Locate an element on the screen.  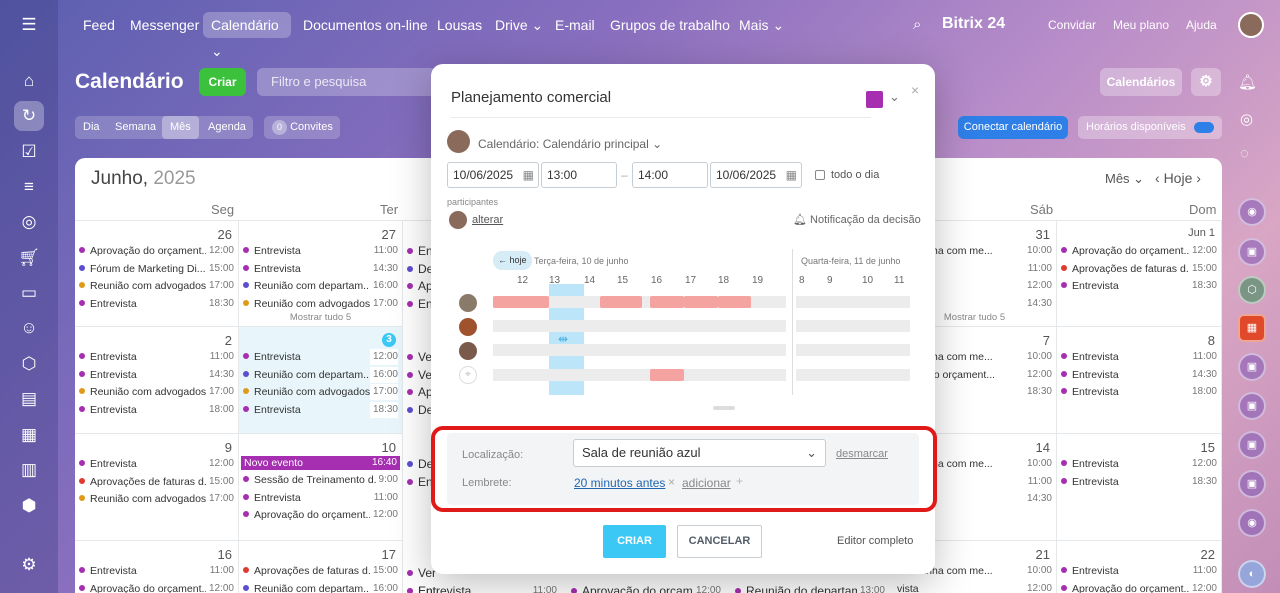
calendar-event: De is located at coordinates (422, 269).